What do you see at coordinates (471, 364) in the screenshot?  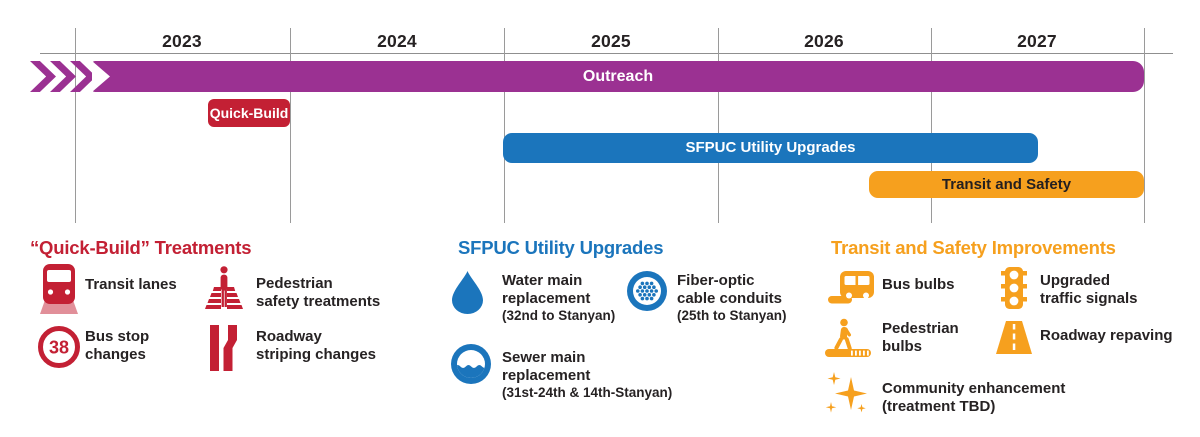 I see `sewer-pipe-icon` at bounding box center [471, 364].